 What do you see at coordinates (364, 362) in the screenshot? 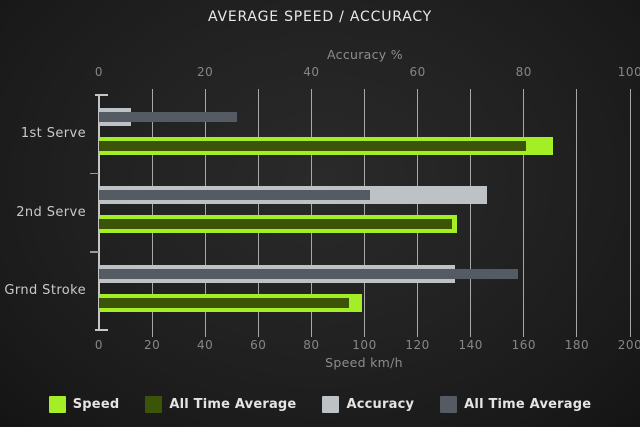
I see `bottom-axis-title: Speed km/h` at bounding box center [364, 362].